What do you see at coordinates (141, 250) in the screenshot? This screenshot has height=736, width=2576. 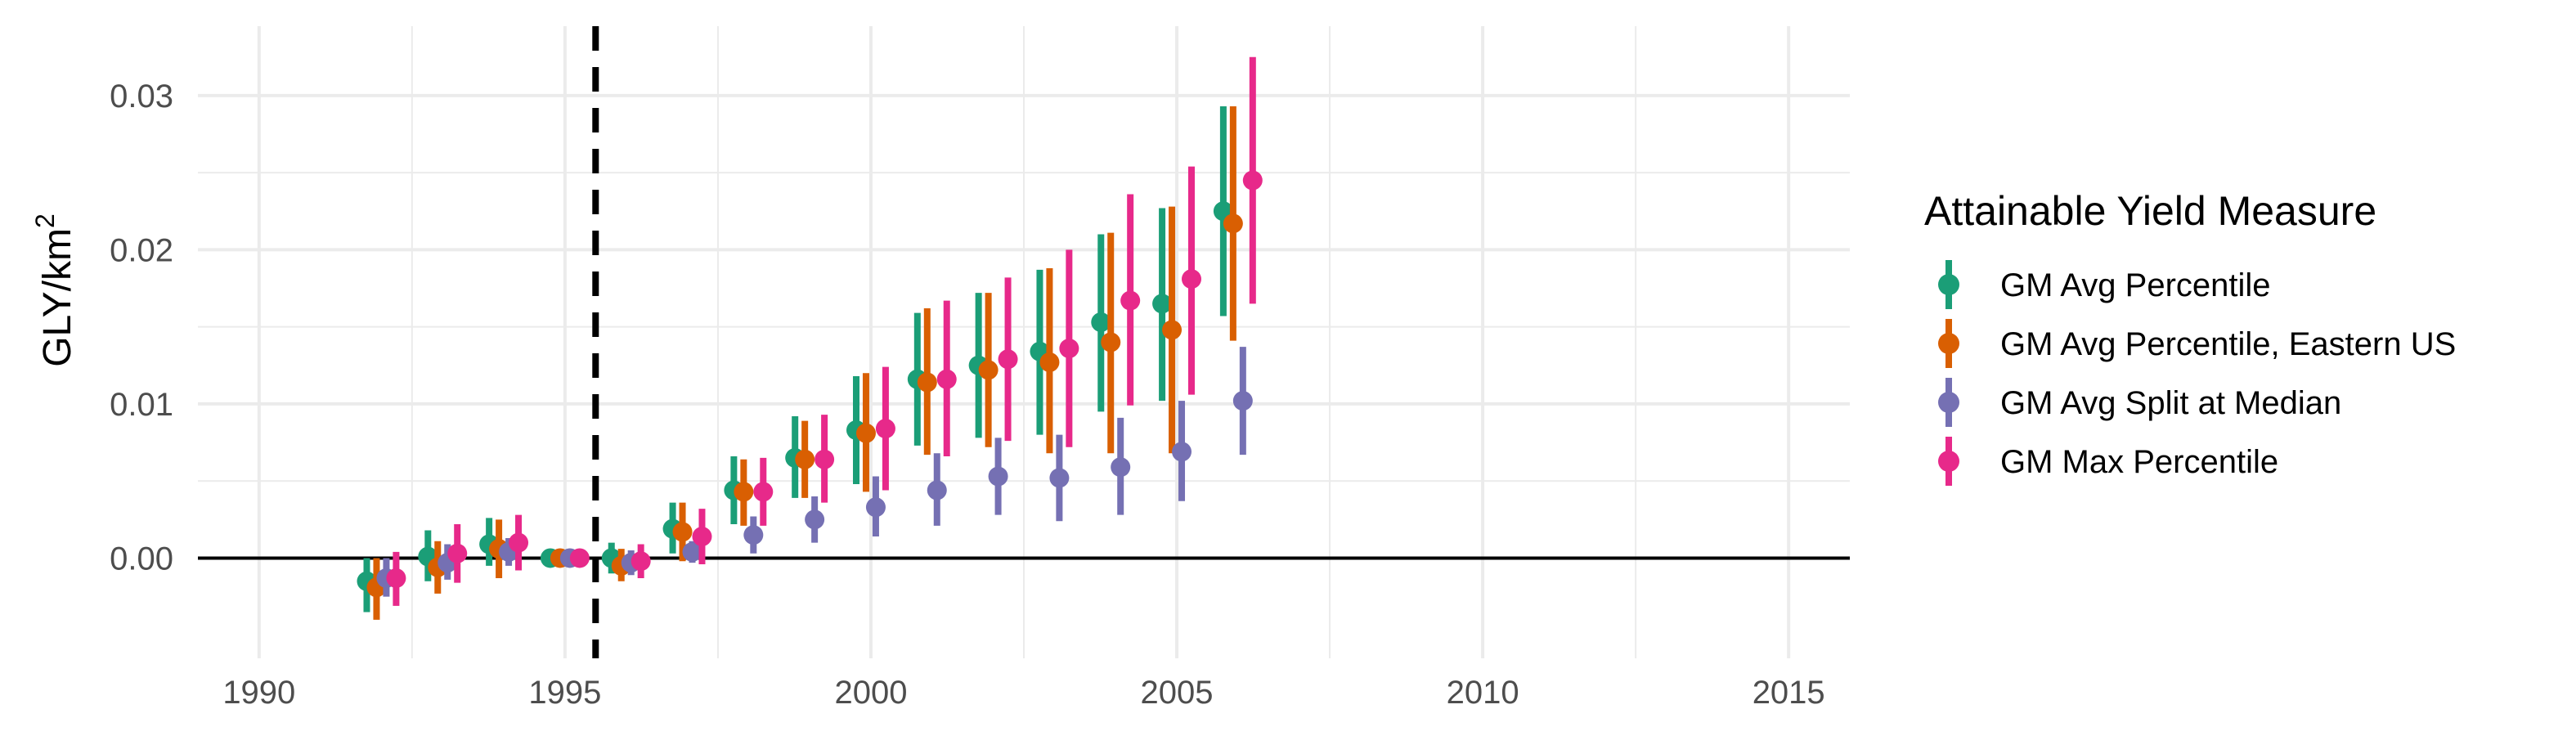 I see `y-tick-label: 0.02` at bounding box center [141, 250].